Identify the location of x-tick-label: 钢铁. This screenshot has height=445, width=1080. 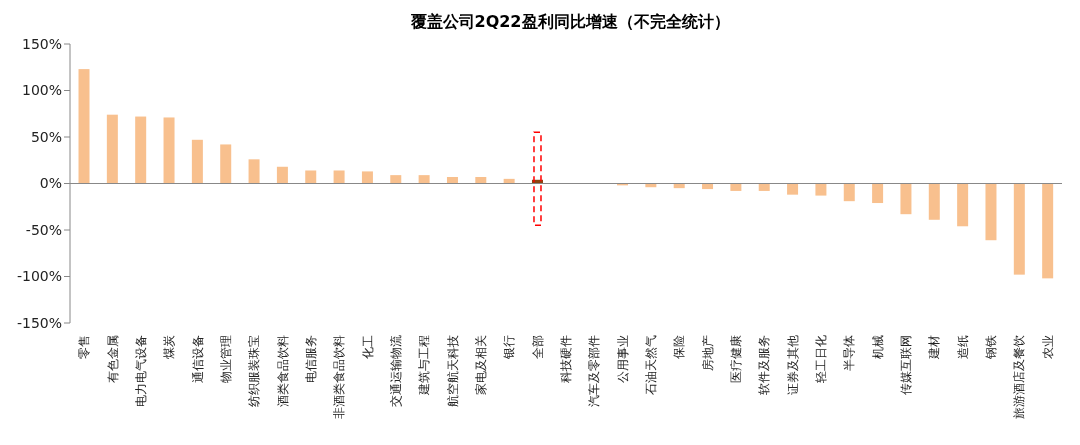
(991, 347).